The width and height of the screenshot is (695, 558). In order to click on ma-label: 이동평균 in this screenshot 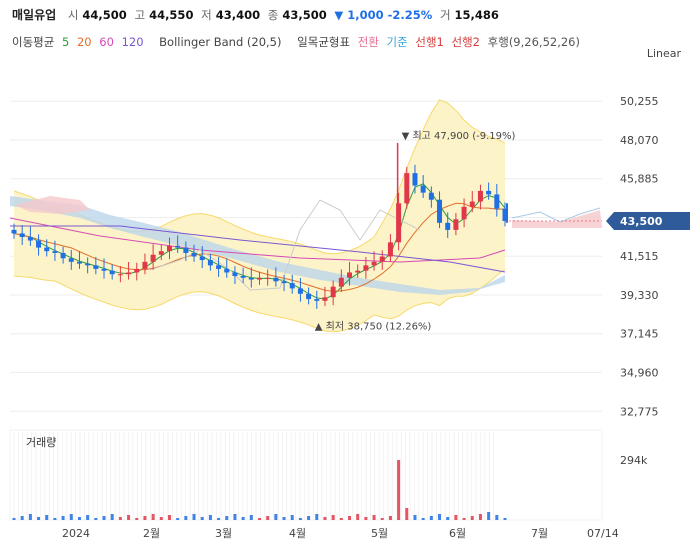, I will do `click(33, 42)`.